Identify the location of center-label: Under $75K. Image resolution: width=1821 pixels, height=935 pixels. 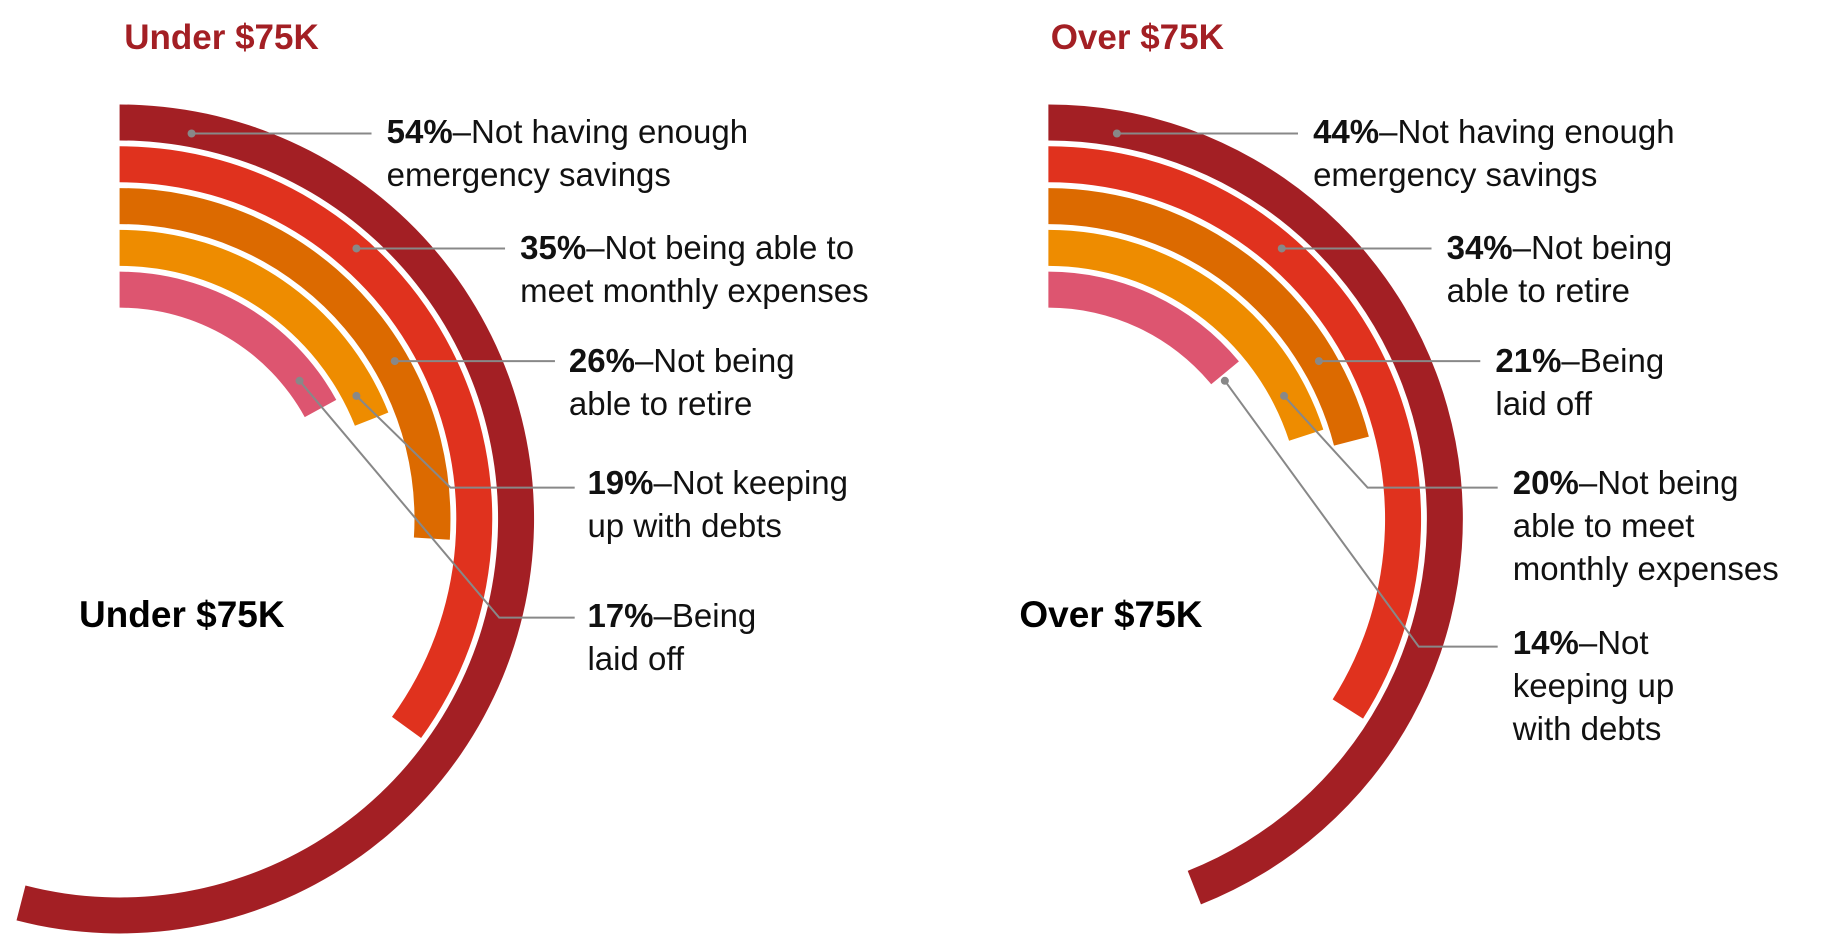
(181, 614).